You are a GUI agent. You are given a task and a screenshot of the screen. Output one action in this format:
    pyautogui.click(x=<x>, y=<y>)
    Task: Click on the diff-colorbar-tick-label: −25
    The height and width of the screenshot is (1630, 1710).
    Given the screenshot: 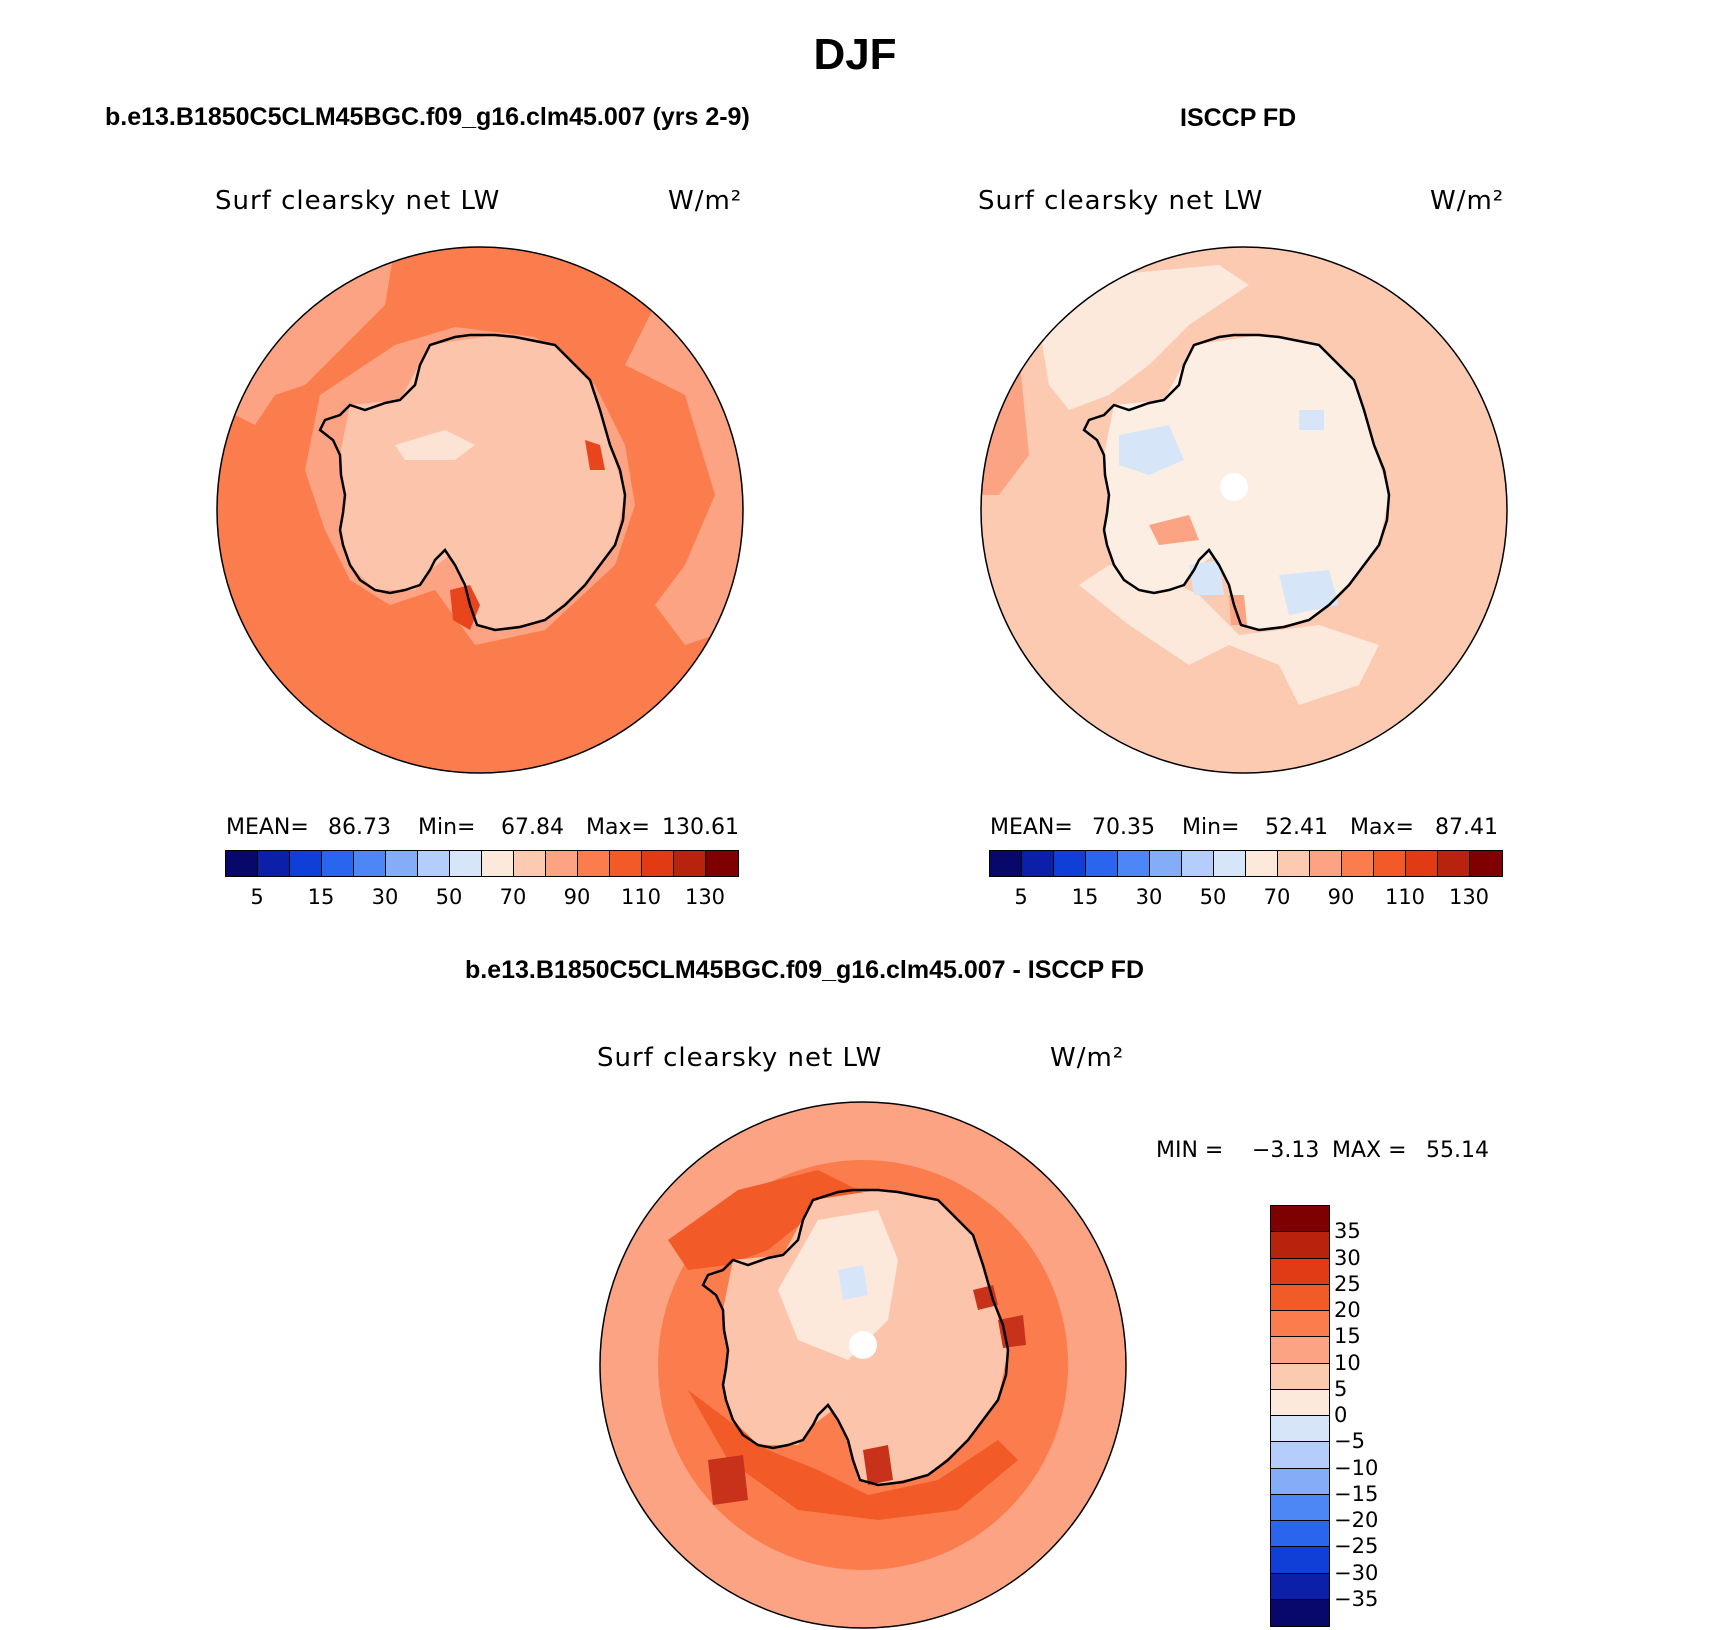 What is the action you would take?
    pyautogui.click(x=1356, y=1546)
    